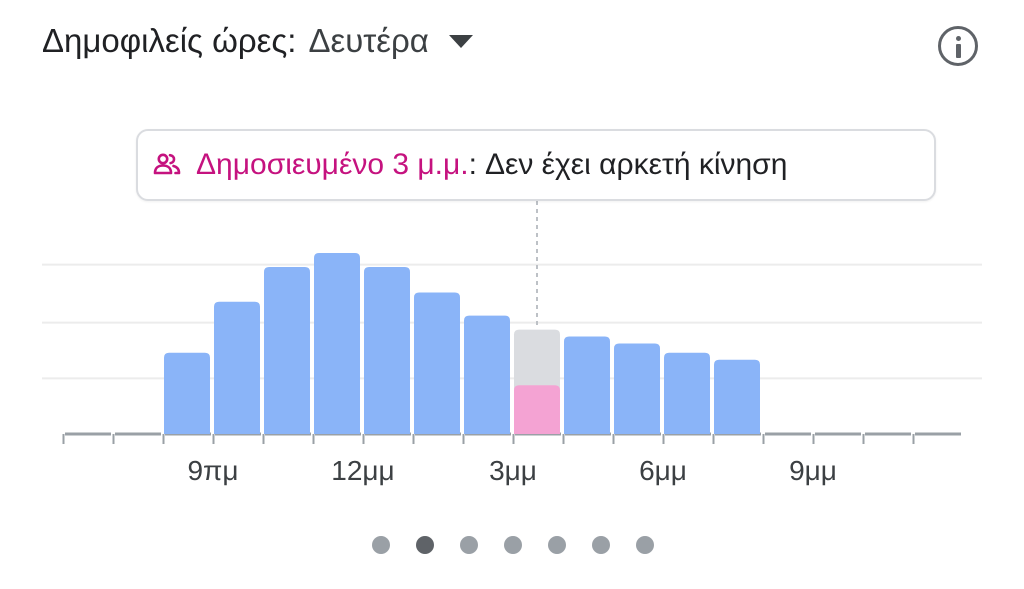  I want to click on day-selector: Δευτέρα, so click(390, 41).